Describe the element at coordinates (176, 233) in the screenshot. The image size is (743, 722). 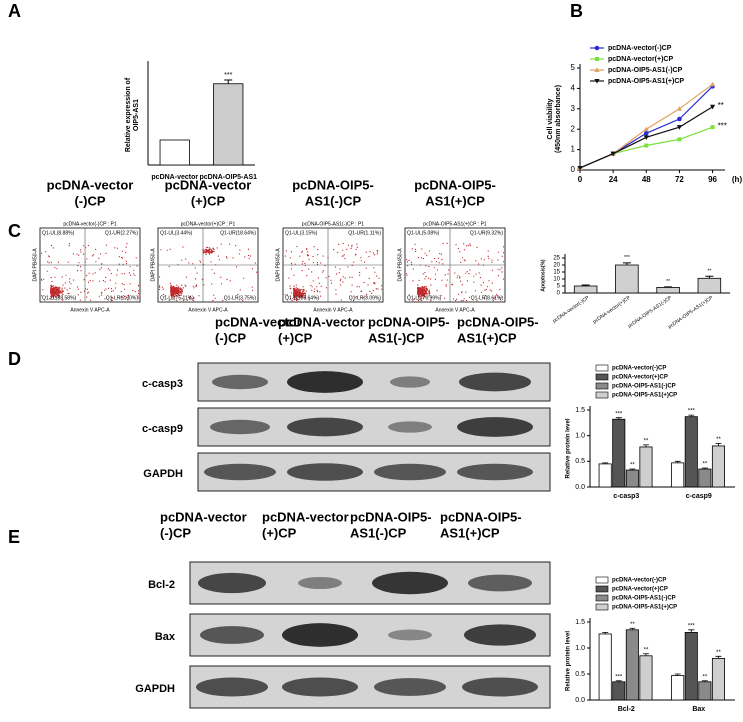
I see `quadrant-label: Q1-UL(3.44%)` at that location.